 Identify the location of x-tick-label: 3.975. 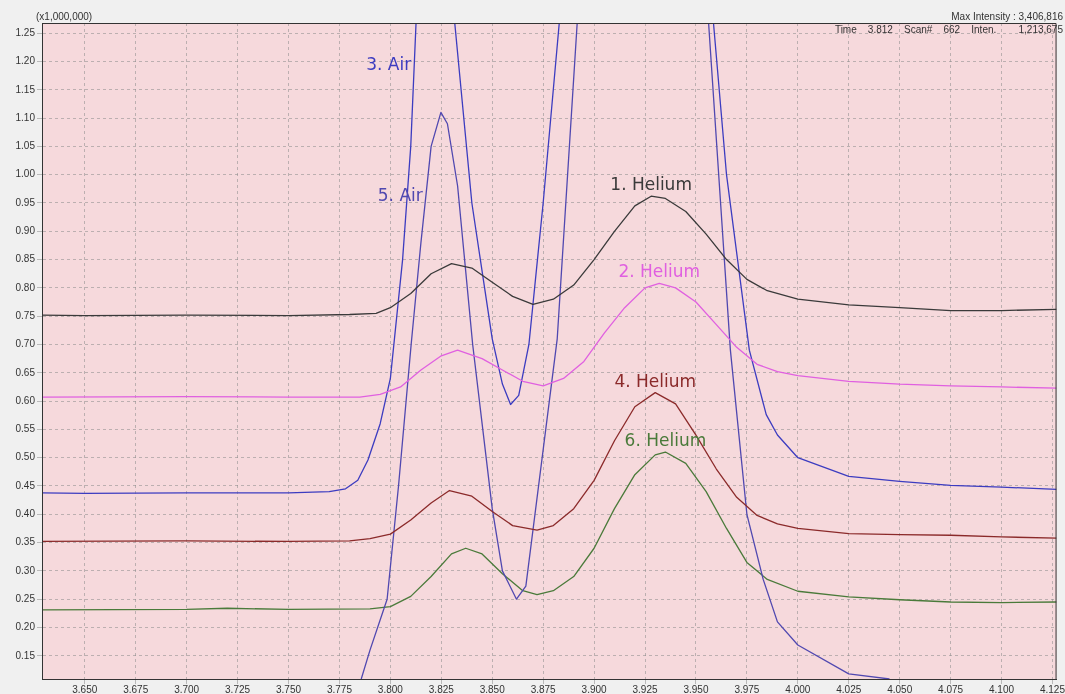
(747, 688).